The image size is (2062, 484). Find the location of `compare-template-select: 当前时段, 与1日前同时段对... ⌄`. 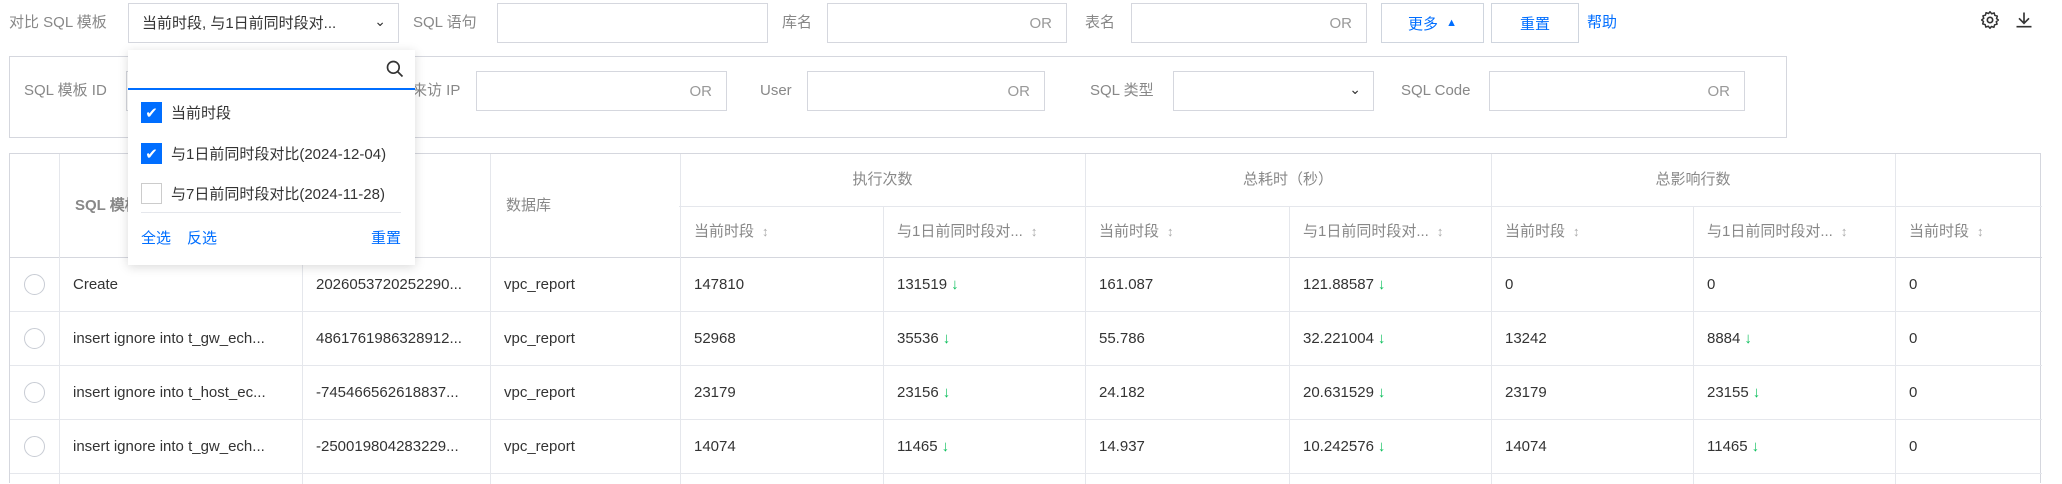

compare-template-select: 当前时段, 与1日前同时段对... ⌄ is located at coordinates (263, 23).